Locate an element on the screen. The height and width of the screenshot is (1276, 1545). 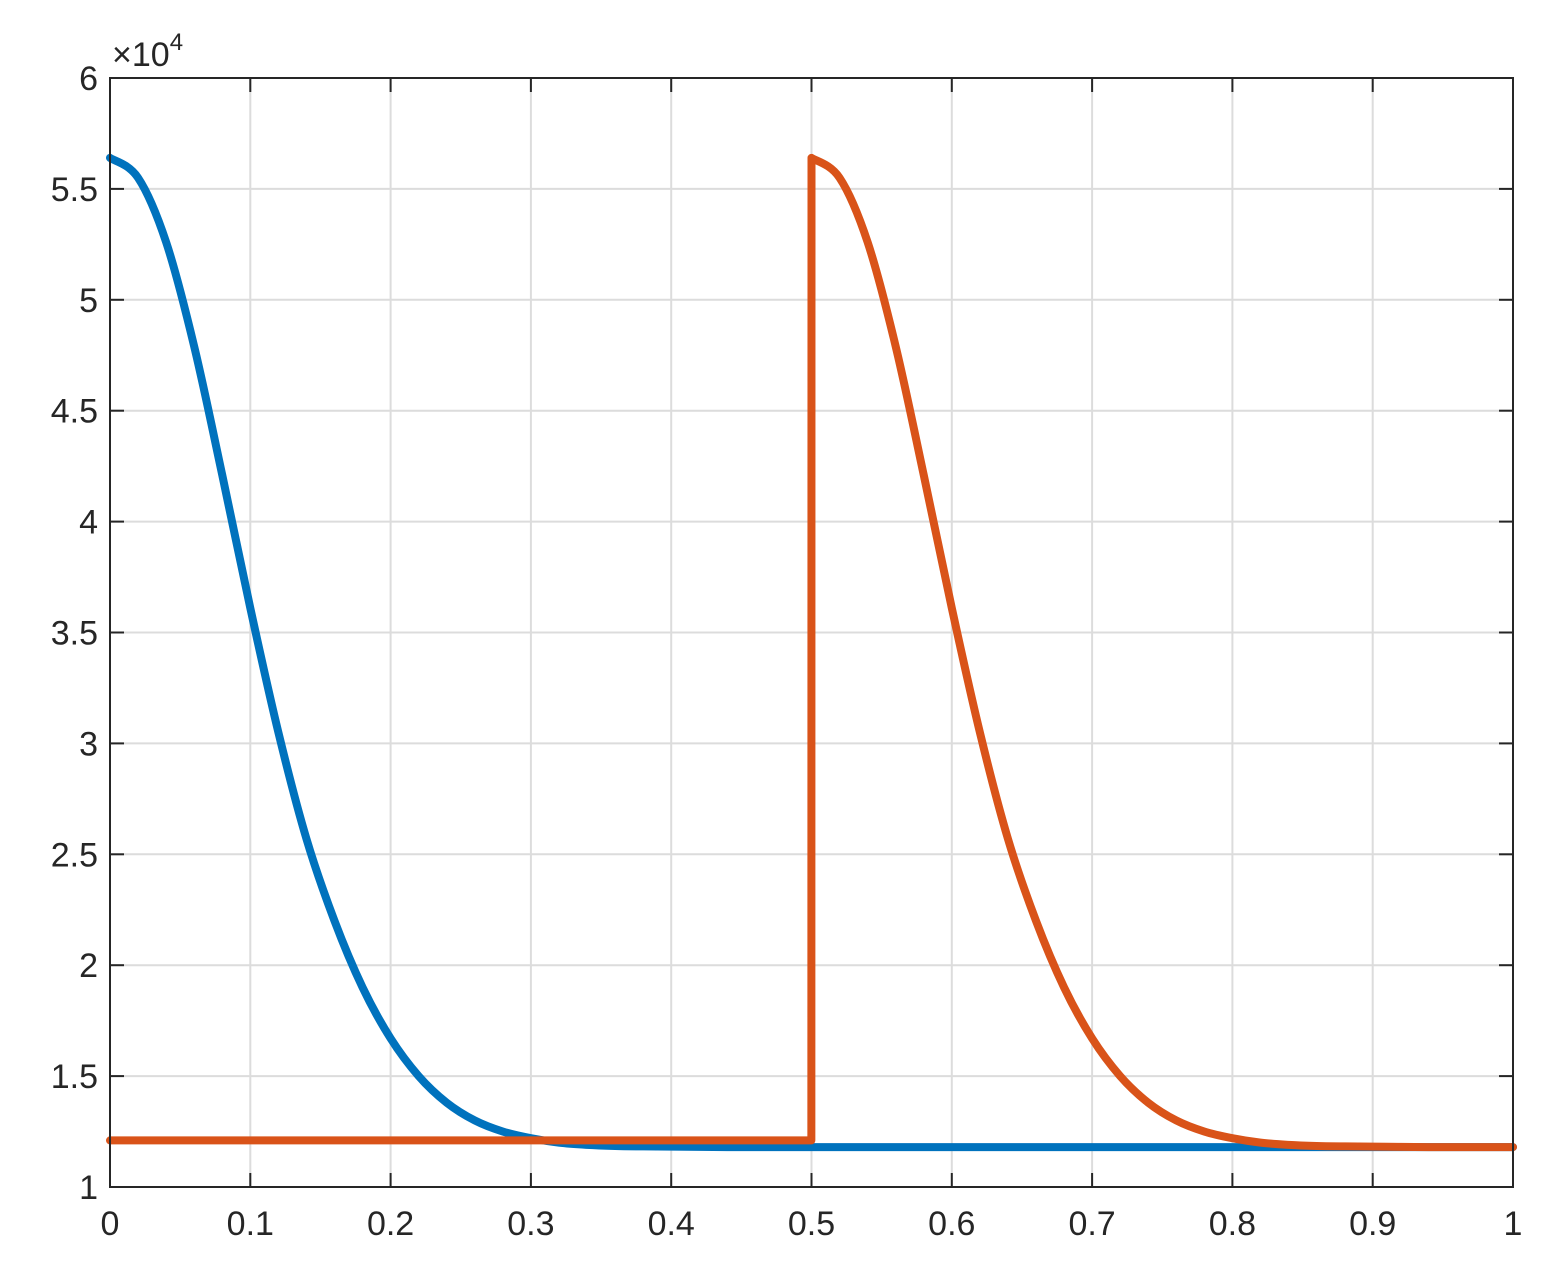
x-tick-label: 0.4 is located at coordinates (671, 1224).